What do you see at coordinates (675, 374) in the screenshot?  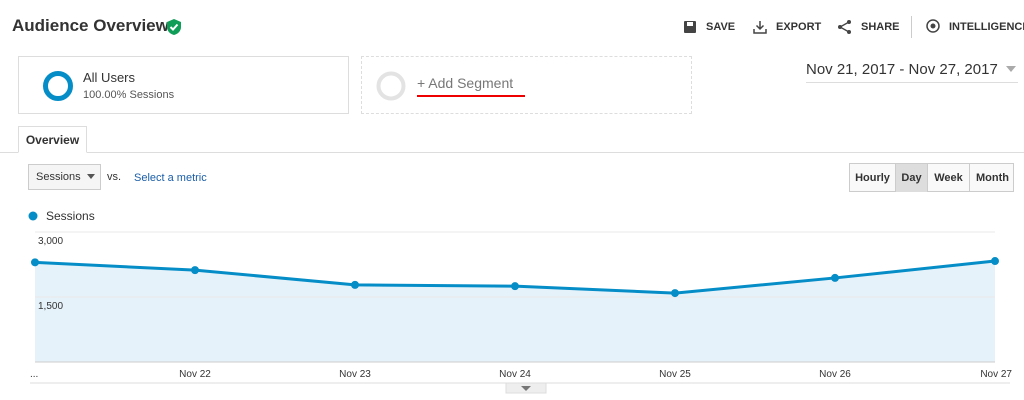 I see `x-tick-label: Nov 25` at bounding box center [675, 374].